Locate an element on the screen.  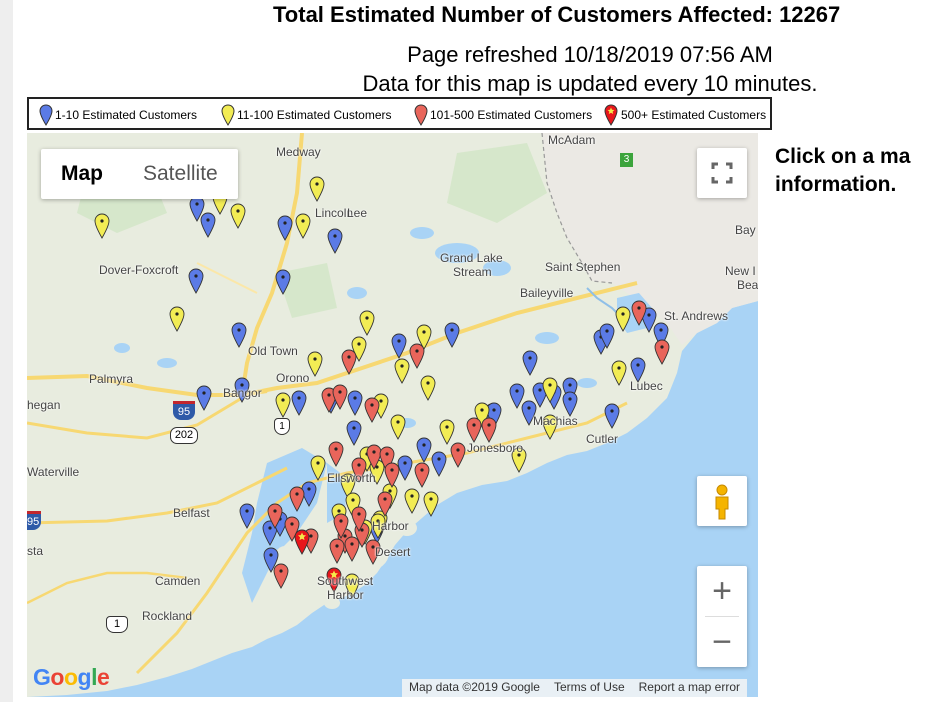
place-label-orono: Orono is located at coordinates (293, 378).